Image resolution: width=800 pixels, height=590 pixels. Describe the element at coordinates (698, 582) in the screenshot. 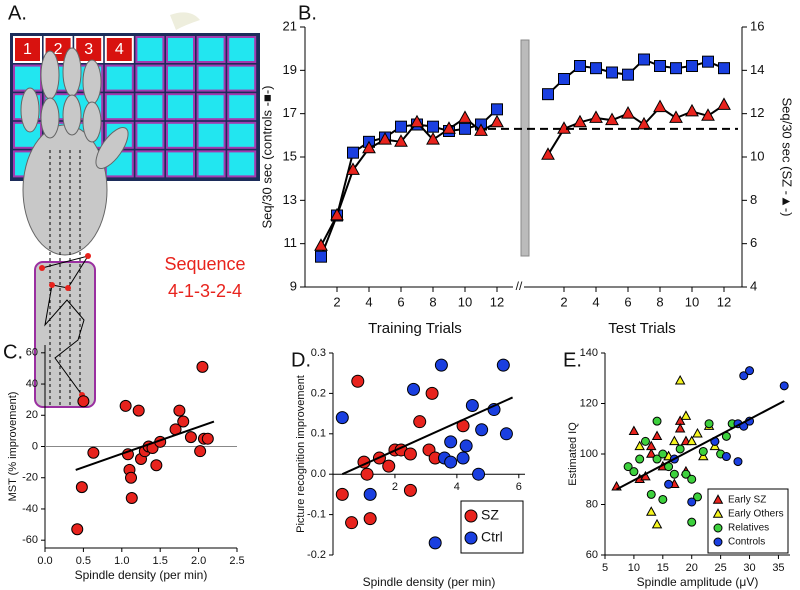

I see `x-axis-label: Spindle amplitude (μV)` at that location.